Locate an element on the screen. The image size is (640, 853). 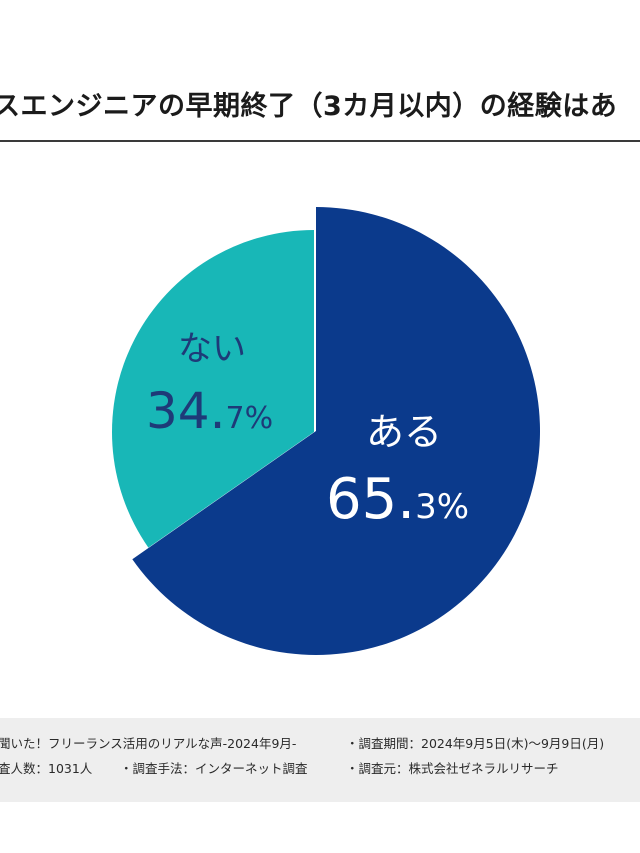
slice-value-aru-int: 65. is located at coordinates (370, 499).